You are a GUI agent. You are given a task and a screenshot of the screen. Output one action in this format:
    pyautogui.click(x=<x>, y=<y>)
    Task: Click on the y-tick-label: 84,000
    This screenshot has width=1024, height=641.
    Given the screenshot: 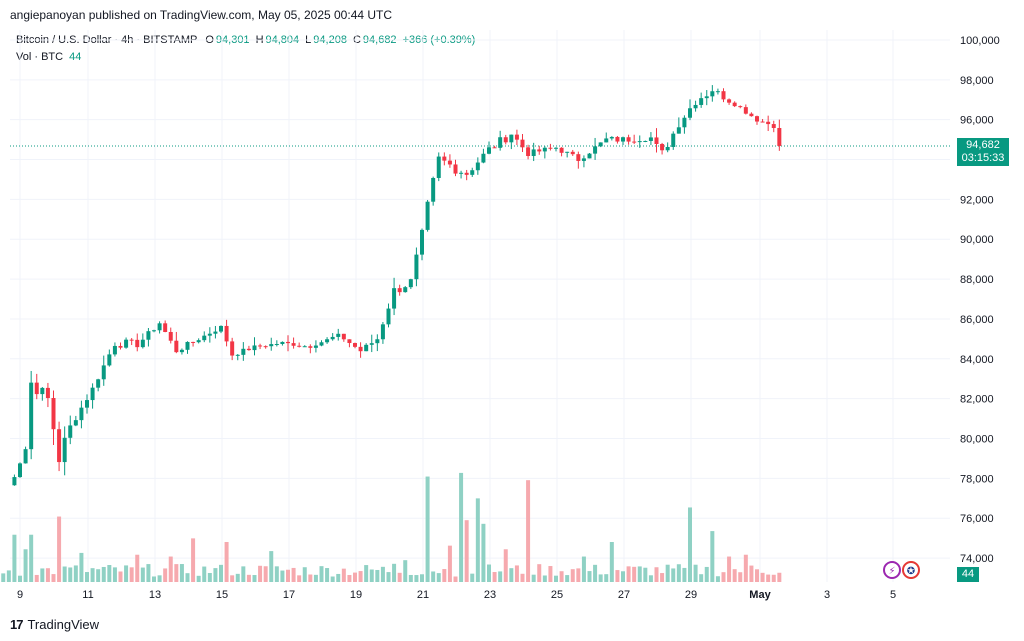 What is the action you would take?
    pyautogui.click(x=977, y=360)
    